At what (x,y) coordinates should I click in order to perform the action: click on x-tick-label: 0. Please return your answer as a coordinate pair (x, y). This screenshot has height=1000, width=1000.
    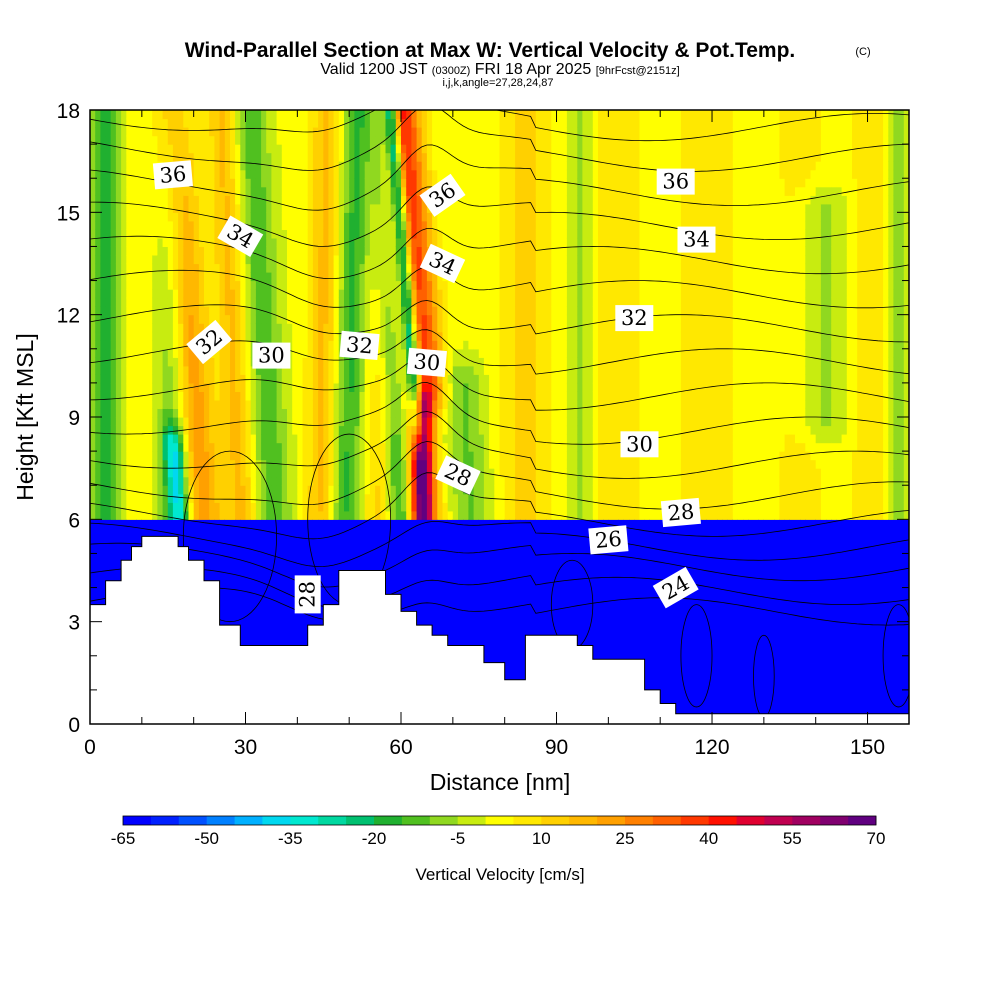
    Looking at the image, I should click on (90, 747).